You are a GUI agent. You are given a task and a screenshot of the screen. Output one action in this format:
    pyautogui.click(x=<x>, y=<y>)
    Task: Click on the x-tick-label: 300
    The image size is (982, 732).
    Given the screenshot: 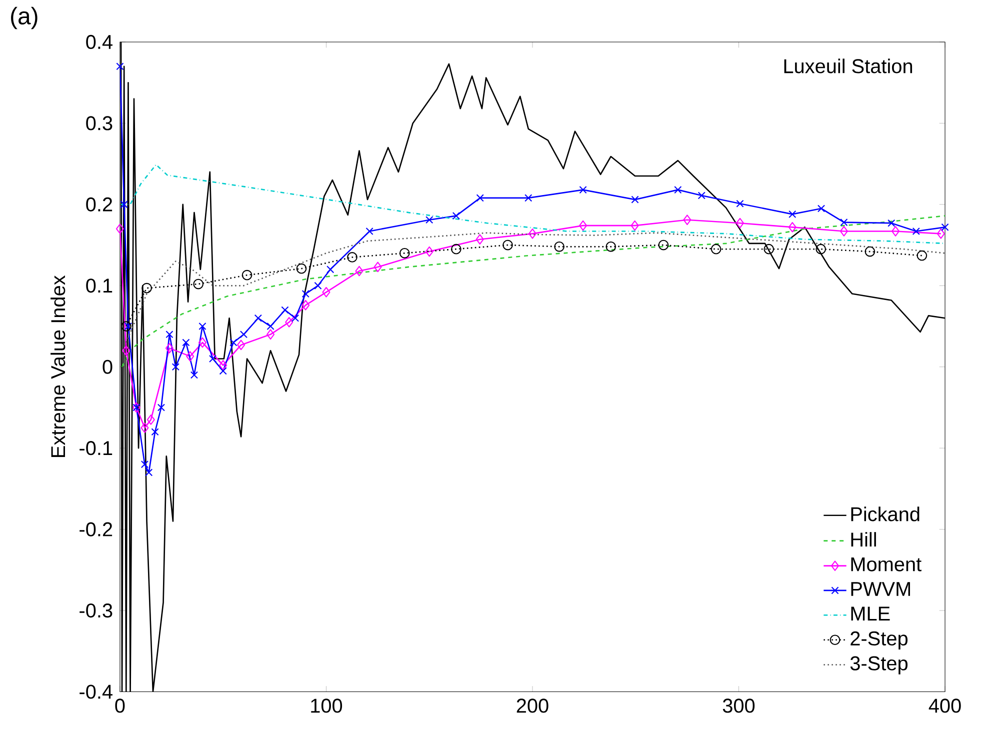 What is the action you would take?
    pyautogui.click(x=738, y=705)
    